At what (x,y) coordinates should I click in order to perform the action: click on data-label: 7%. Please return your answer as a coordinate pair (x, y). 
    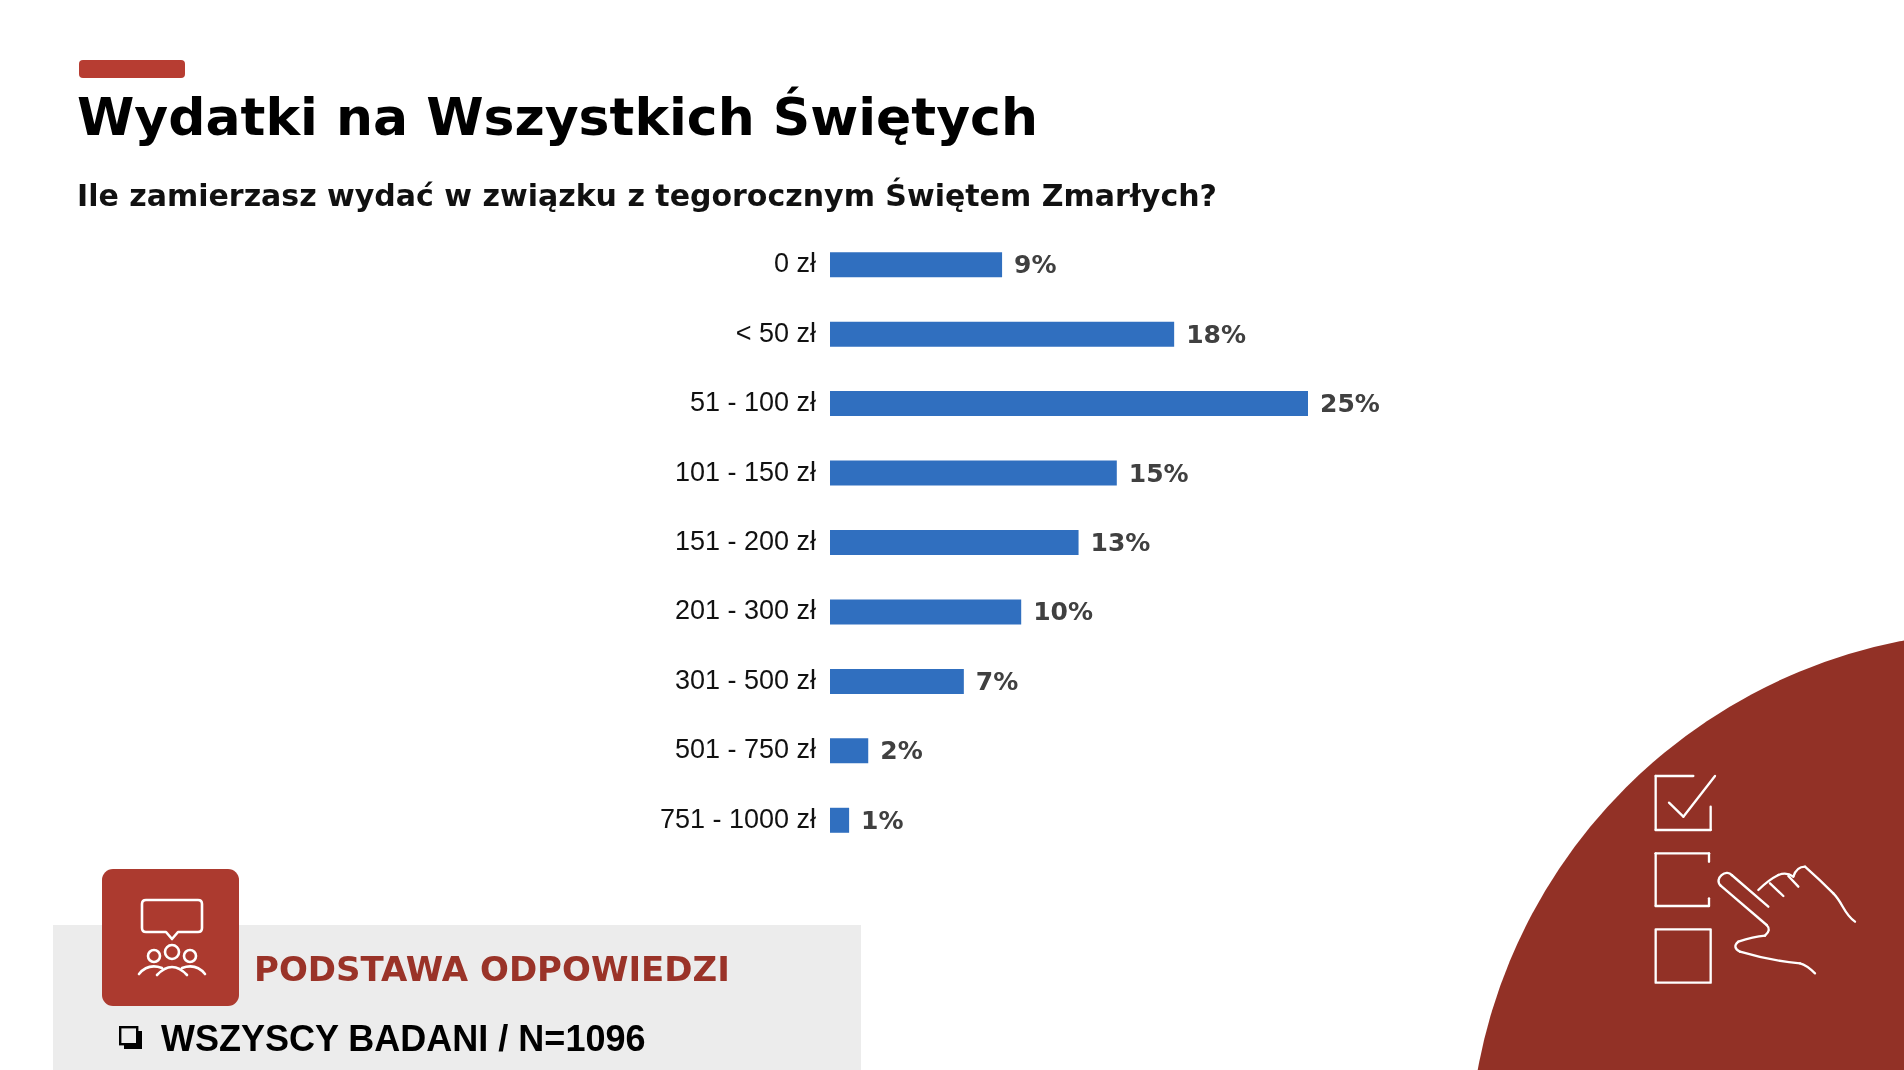
    Looking at the image, I should click on (997, 681).